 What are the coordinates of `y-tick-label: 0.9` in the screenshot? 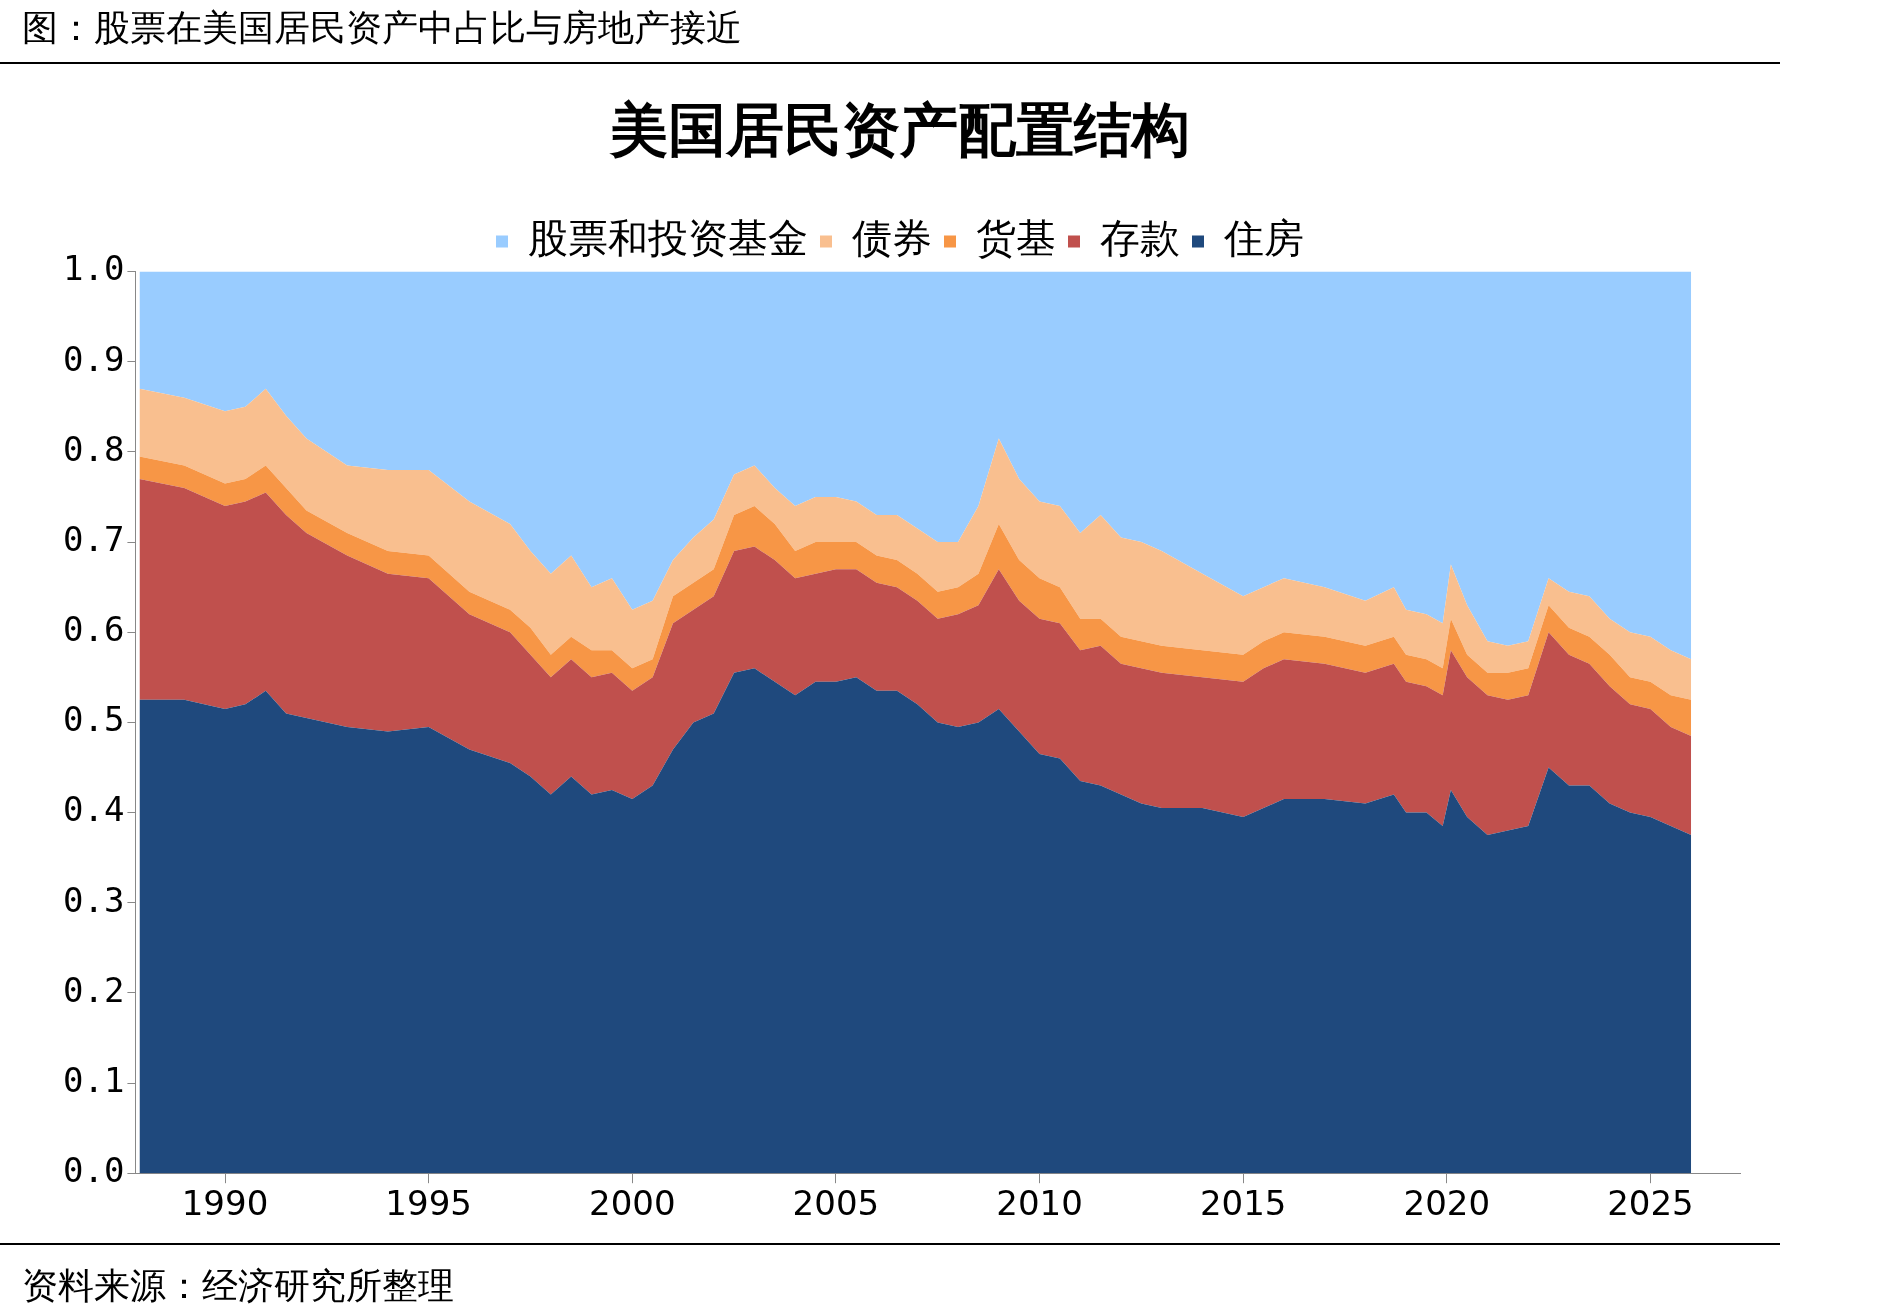 It's located at (93, 358).